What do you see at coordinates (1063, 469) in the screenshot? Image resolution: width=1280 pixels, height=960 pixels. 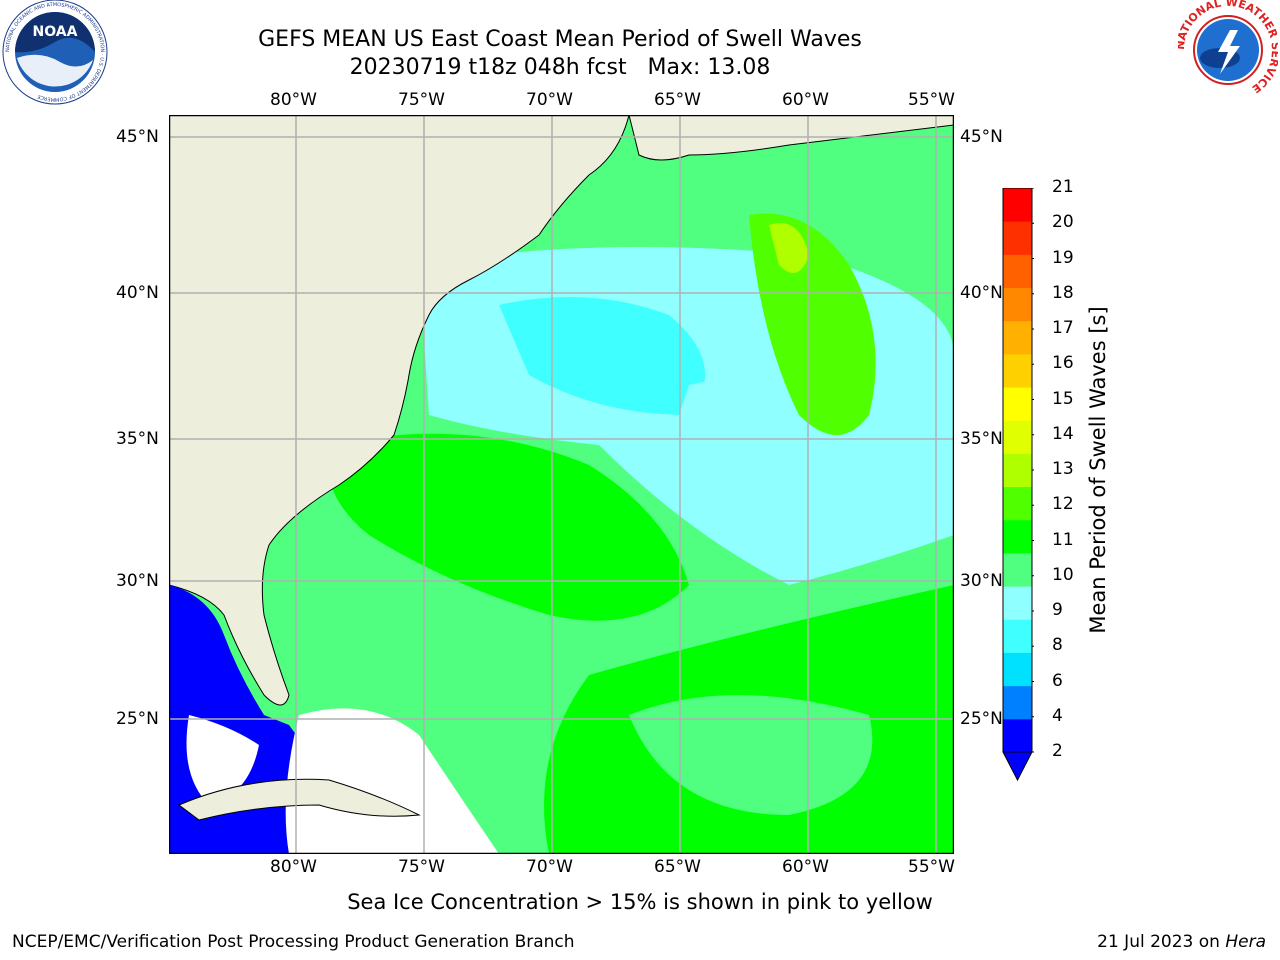 I see `colorbar-tick-label: 13` at bounding box center [1063, 469].